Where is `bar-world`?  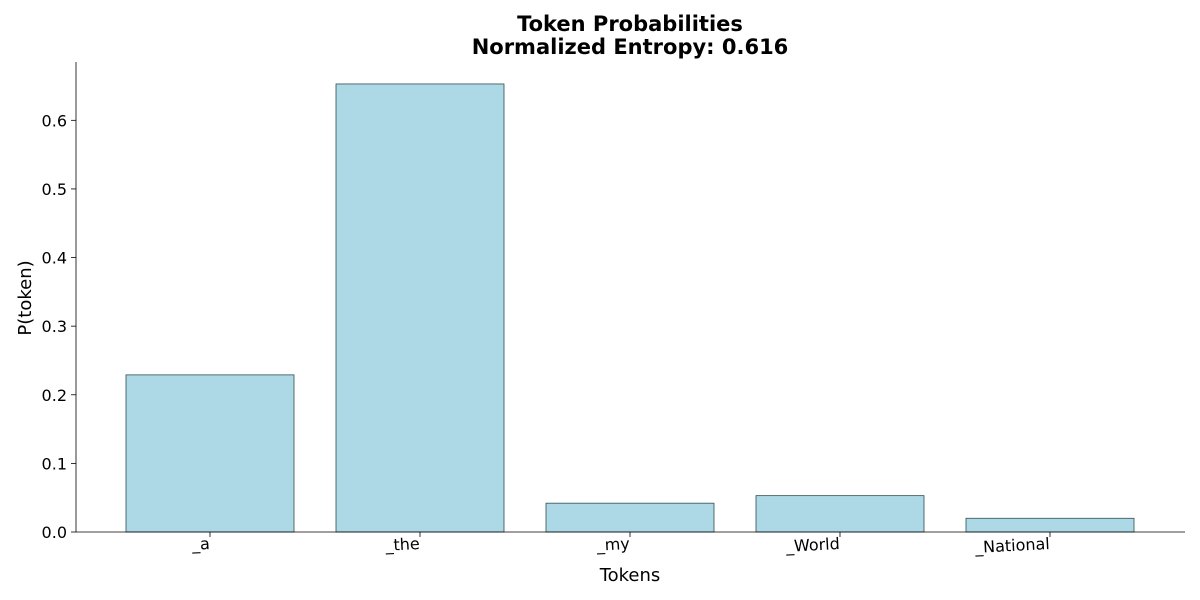
bar-world is located at coordinates (840, 514).